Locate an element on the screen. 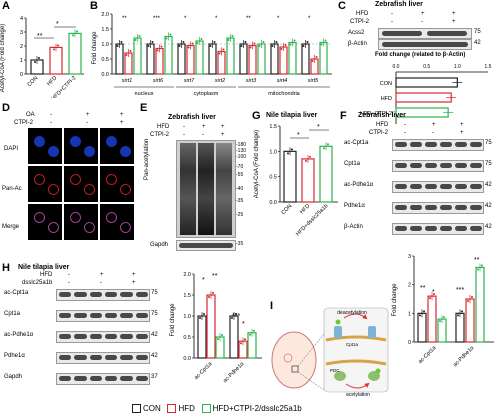  bar-c-CON is located at coordinates (426, 82).